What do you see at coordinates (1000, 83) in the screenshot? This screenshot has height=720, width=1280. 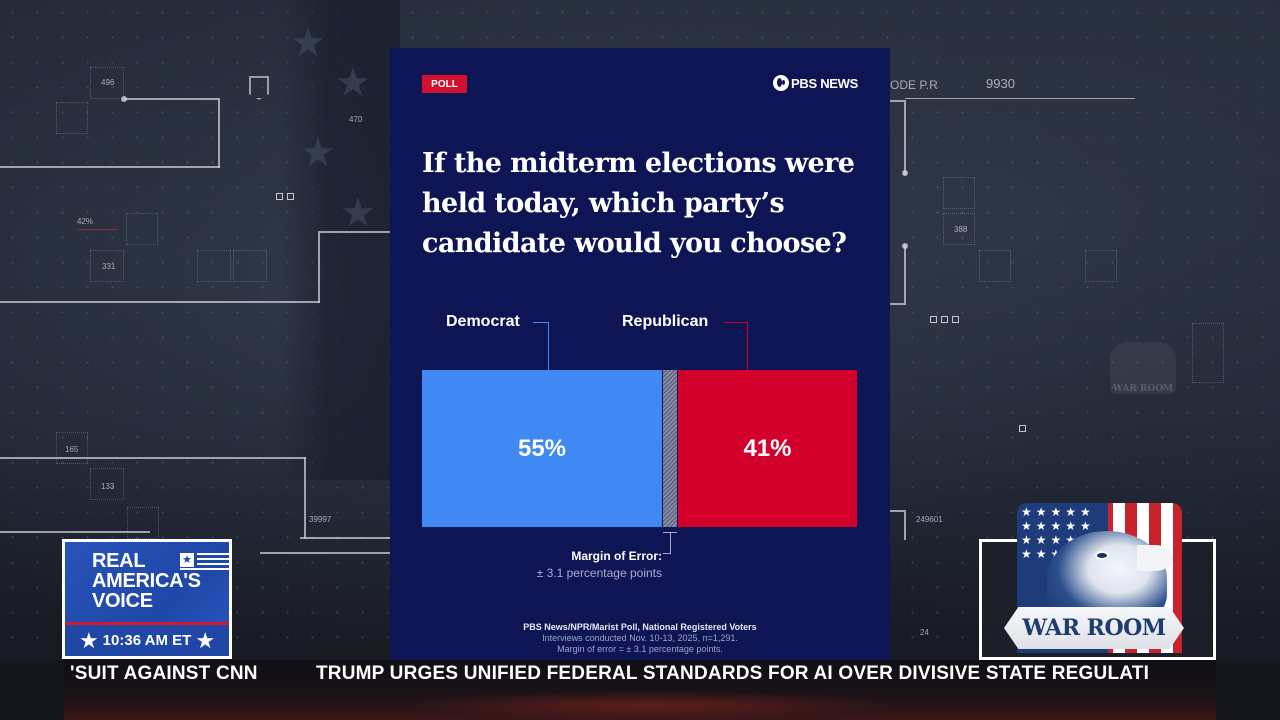 I see `hud-number: 9930` at bounding box center [1000, 83].